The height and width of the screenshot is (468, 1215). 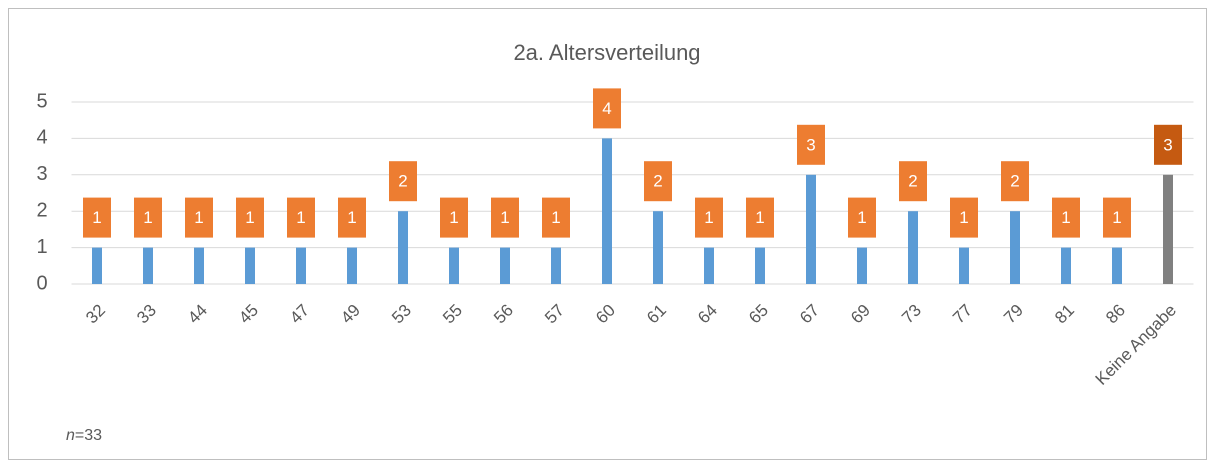 I want to click on y-tick-label: 2, so click(x=41, y=210).